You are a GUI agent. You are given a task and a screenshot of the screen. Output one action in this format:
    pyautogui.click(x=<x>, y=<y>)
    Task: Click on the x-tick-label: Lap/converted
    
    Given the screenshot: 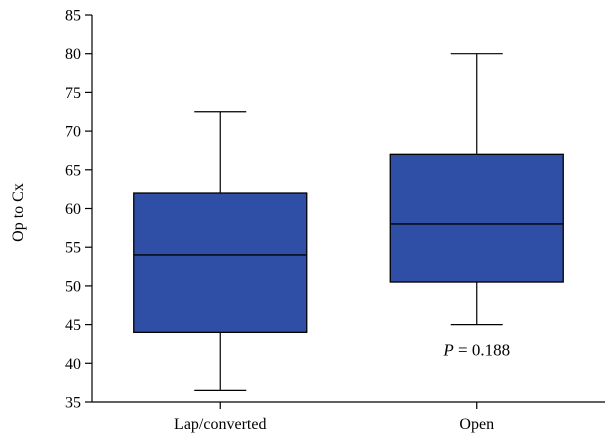 What is the action you would take?
    pyautogui.click(x=220, y=424)
    